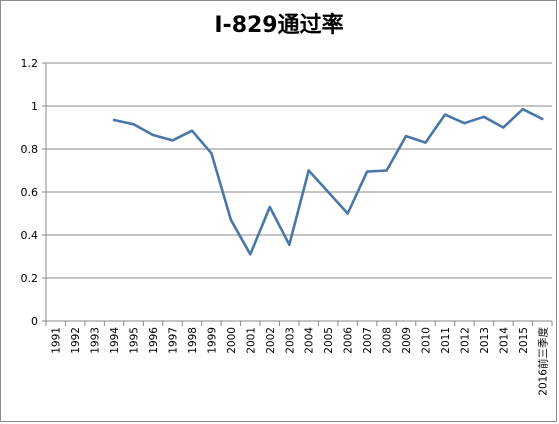  Describe the element at coordinates (193, 340) in the screenshot. I see `x-tick-label: 1998` at that location.